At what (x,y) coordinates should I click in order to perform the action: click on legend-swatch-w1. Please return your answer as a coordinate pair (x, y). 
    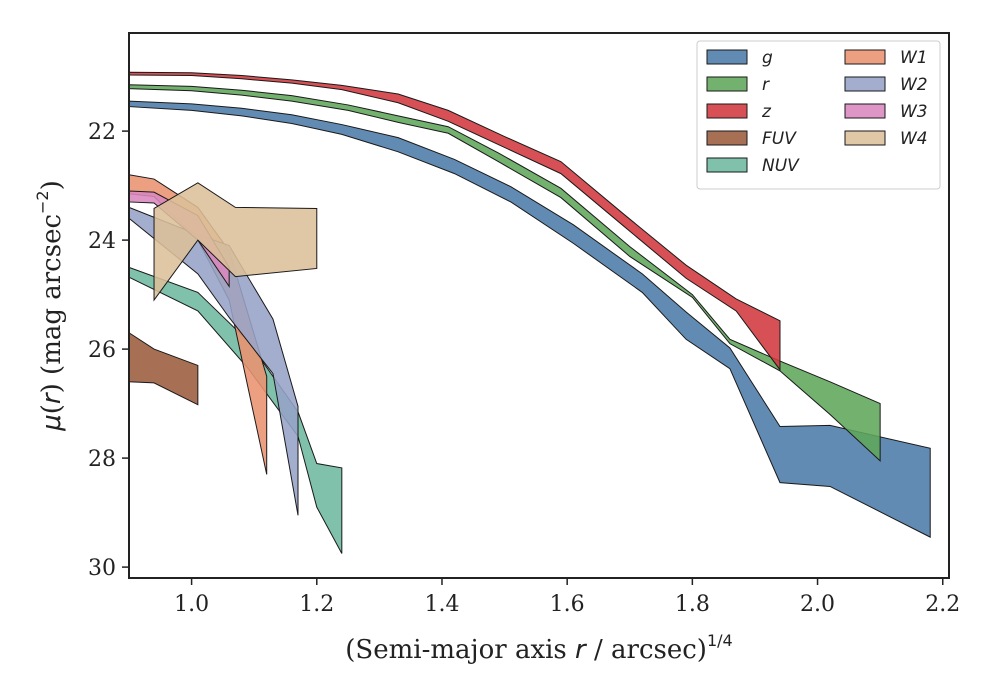
    Looking at the image, I should click on (865, 57).